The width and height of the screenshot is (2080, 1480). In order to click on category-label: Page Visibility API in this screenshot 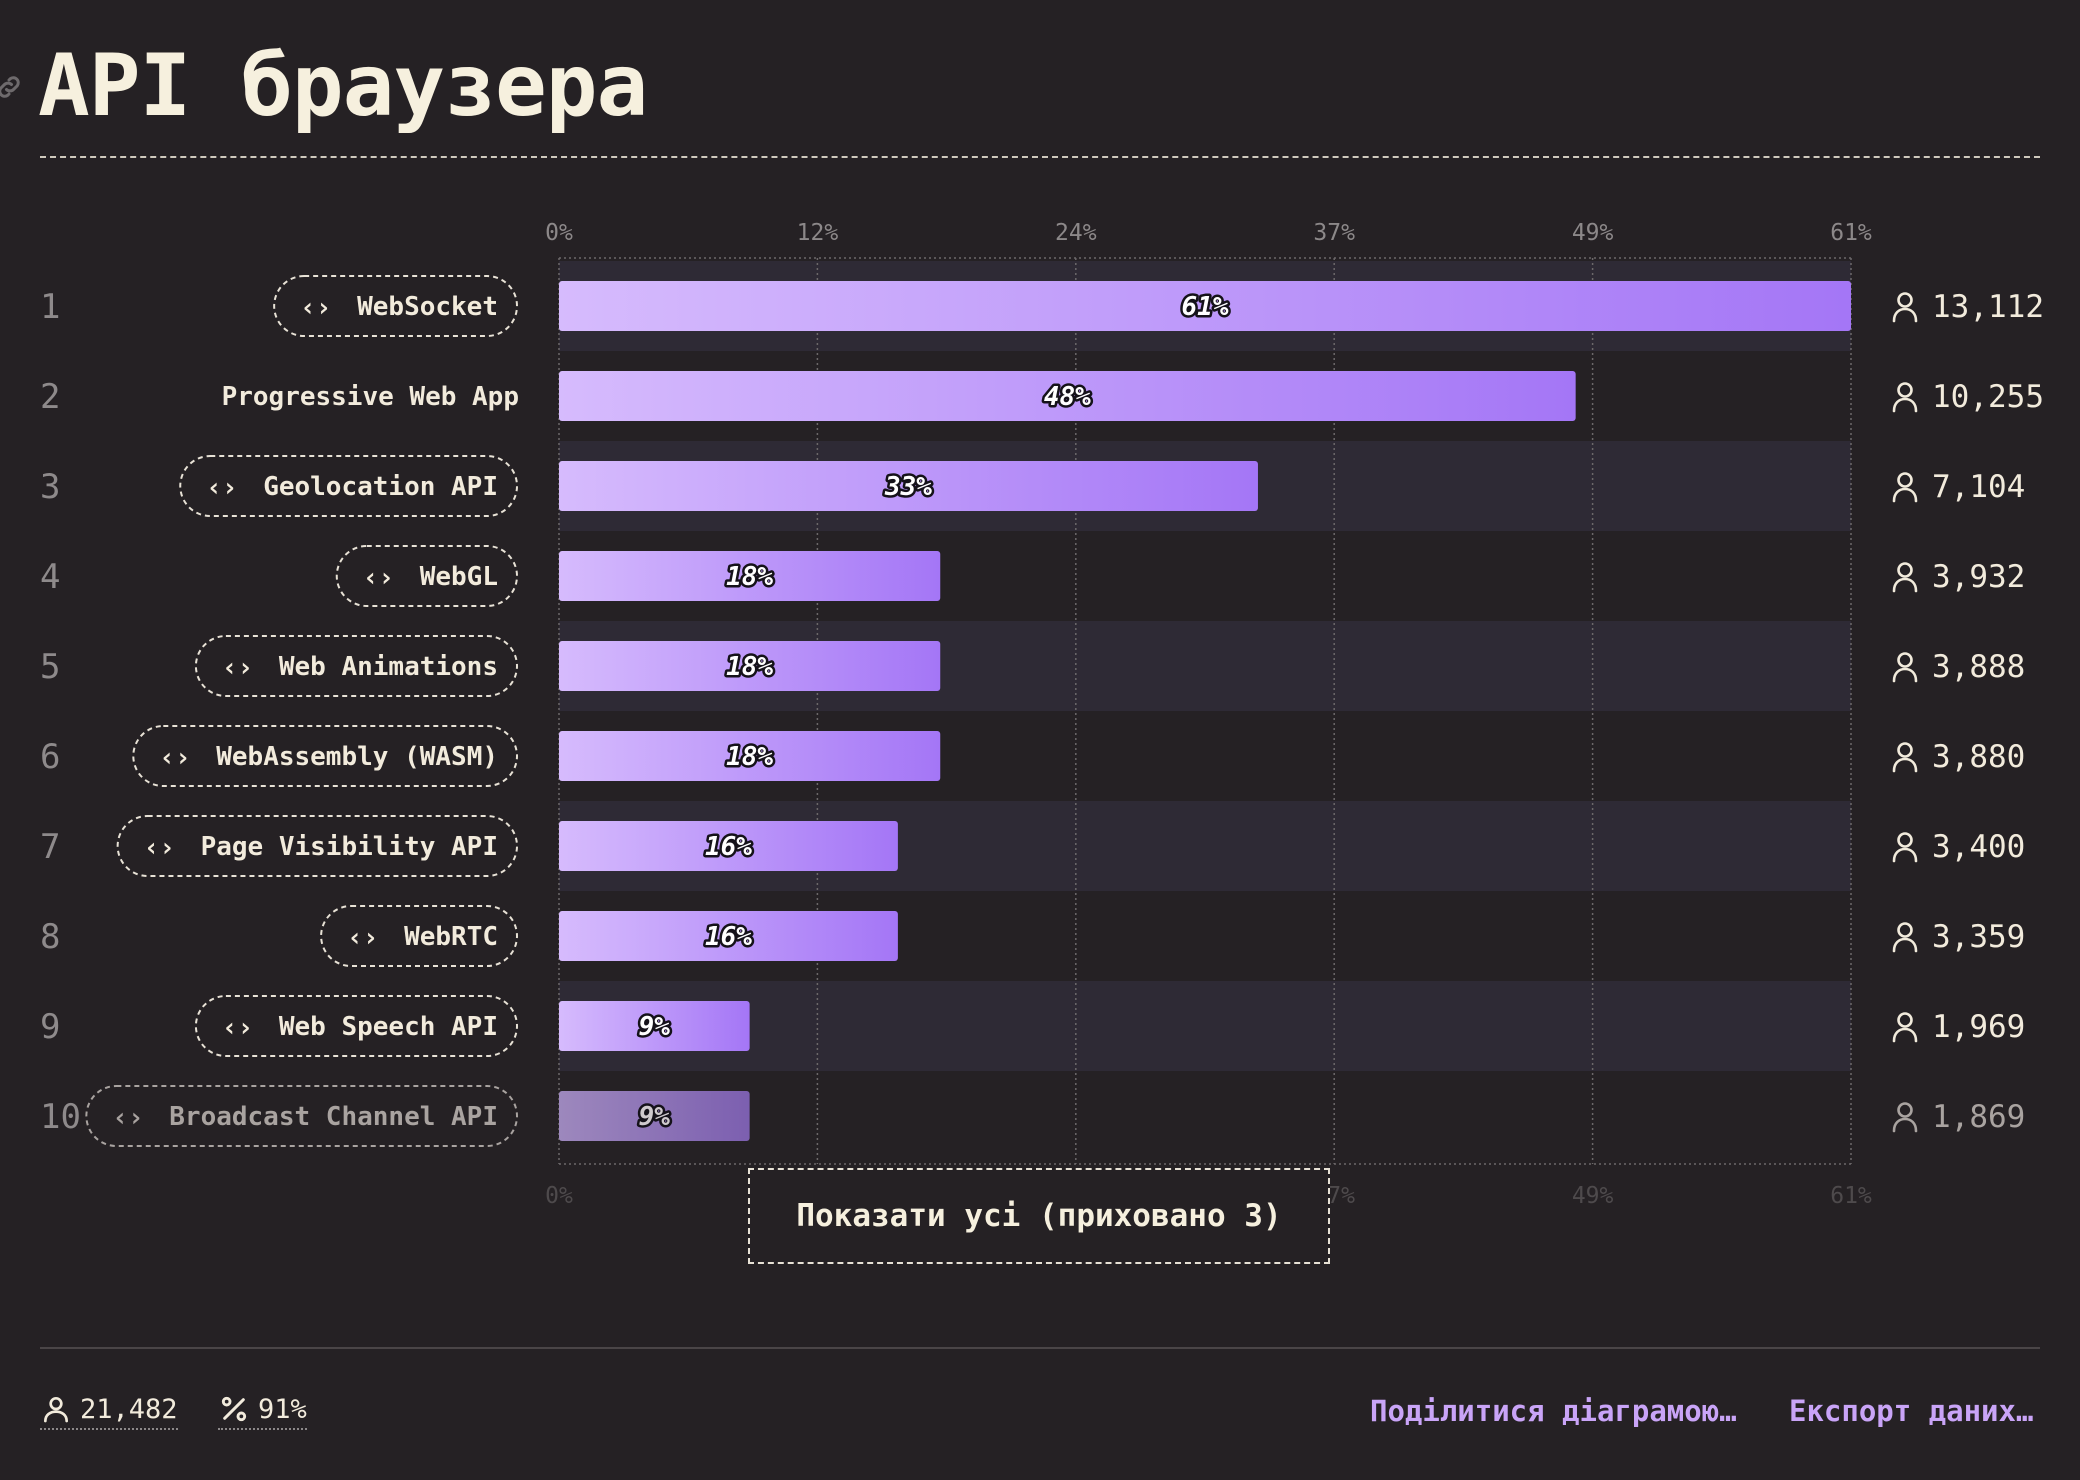, I will do `click(349, 847)`.